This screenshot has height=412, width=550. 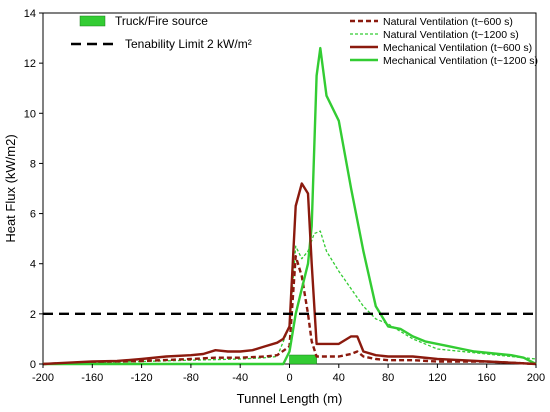 I want to click on legend-fire-source-swatch, so click(x=92, y=21).